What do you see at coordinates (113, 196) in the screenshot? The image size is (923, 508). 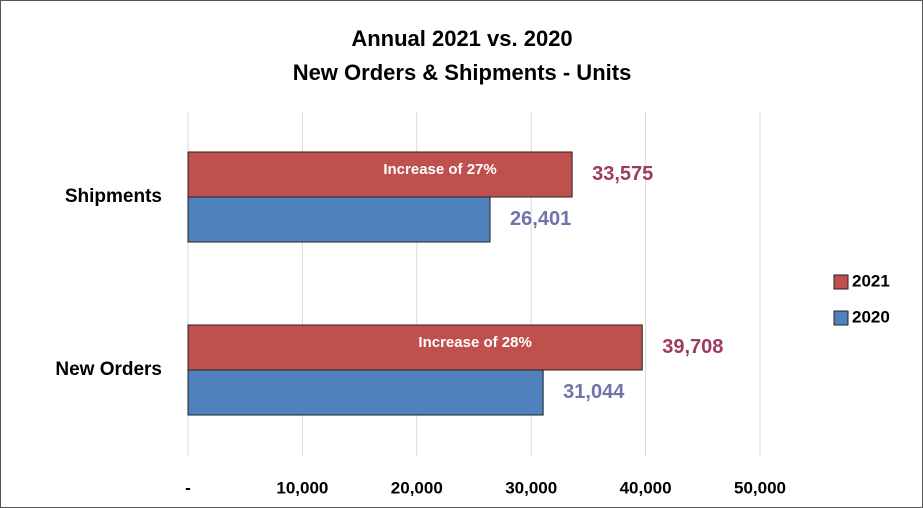 I see `y-tick-label: Shipments` at bounding box center [113, 196].